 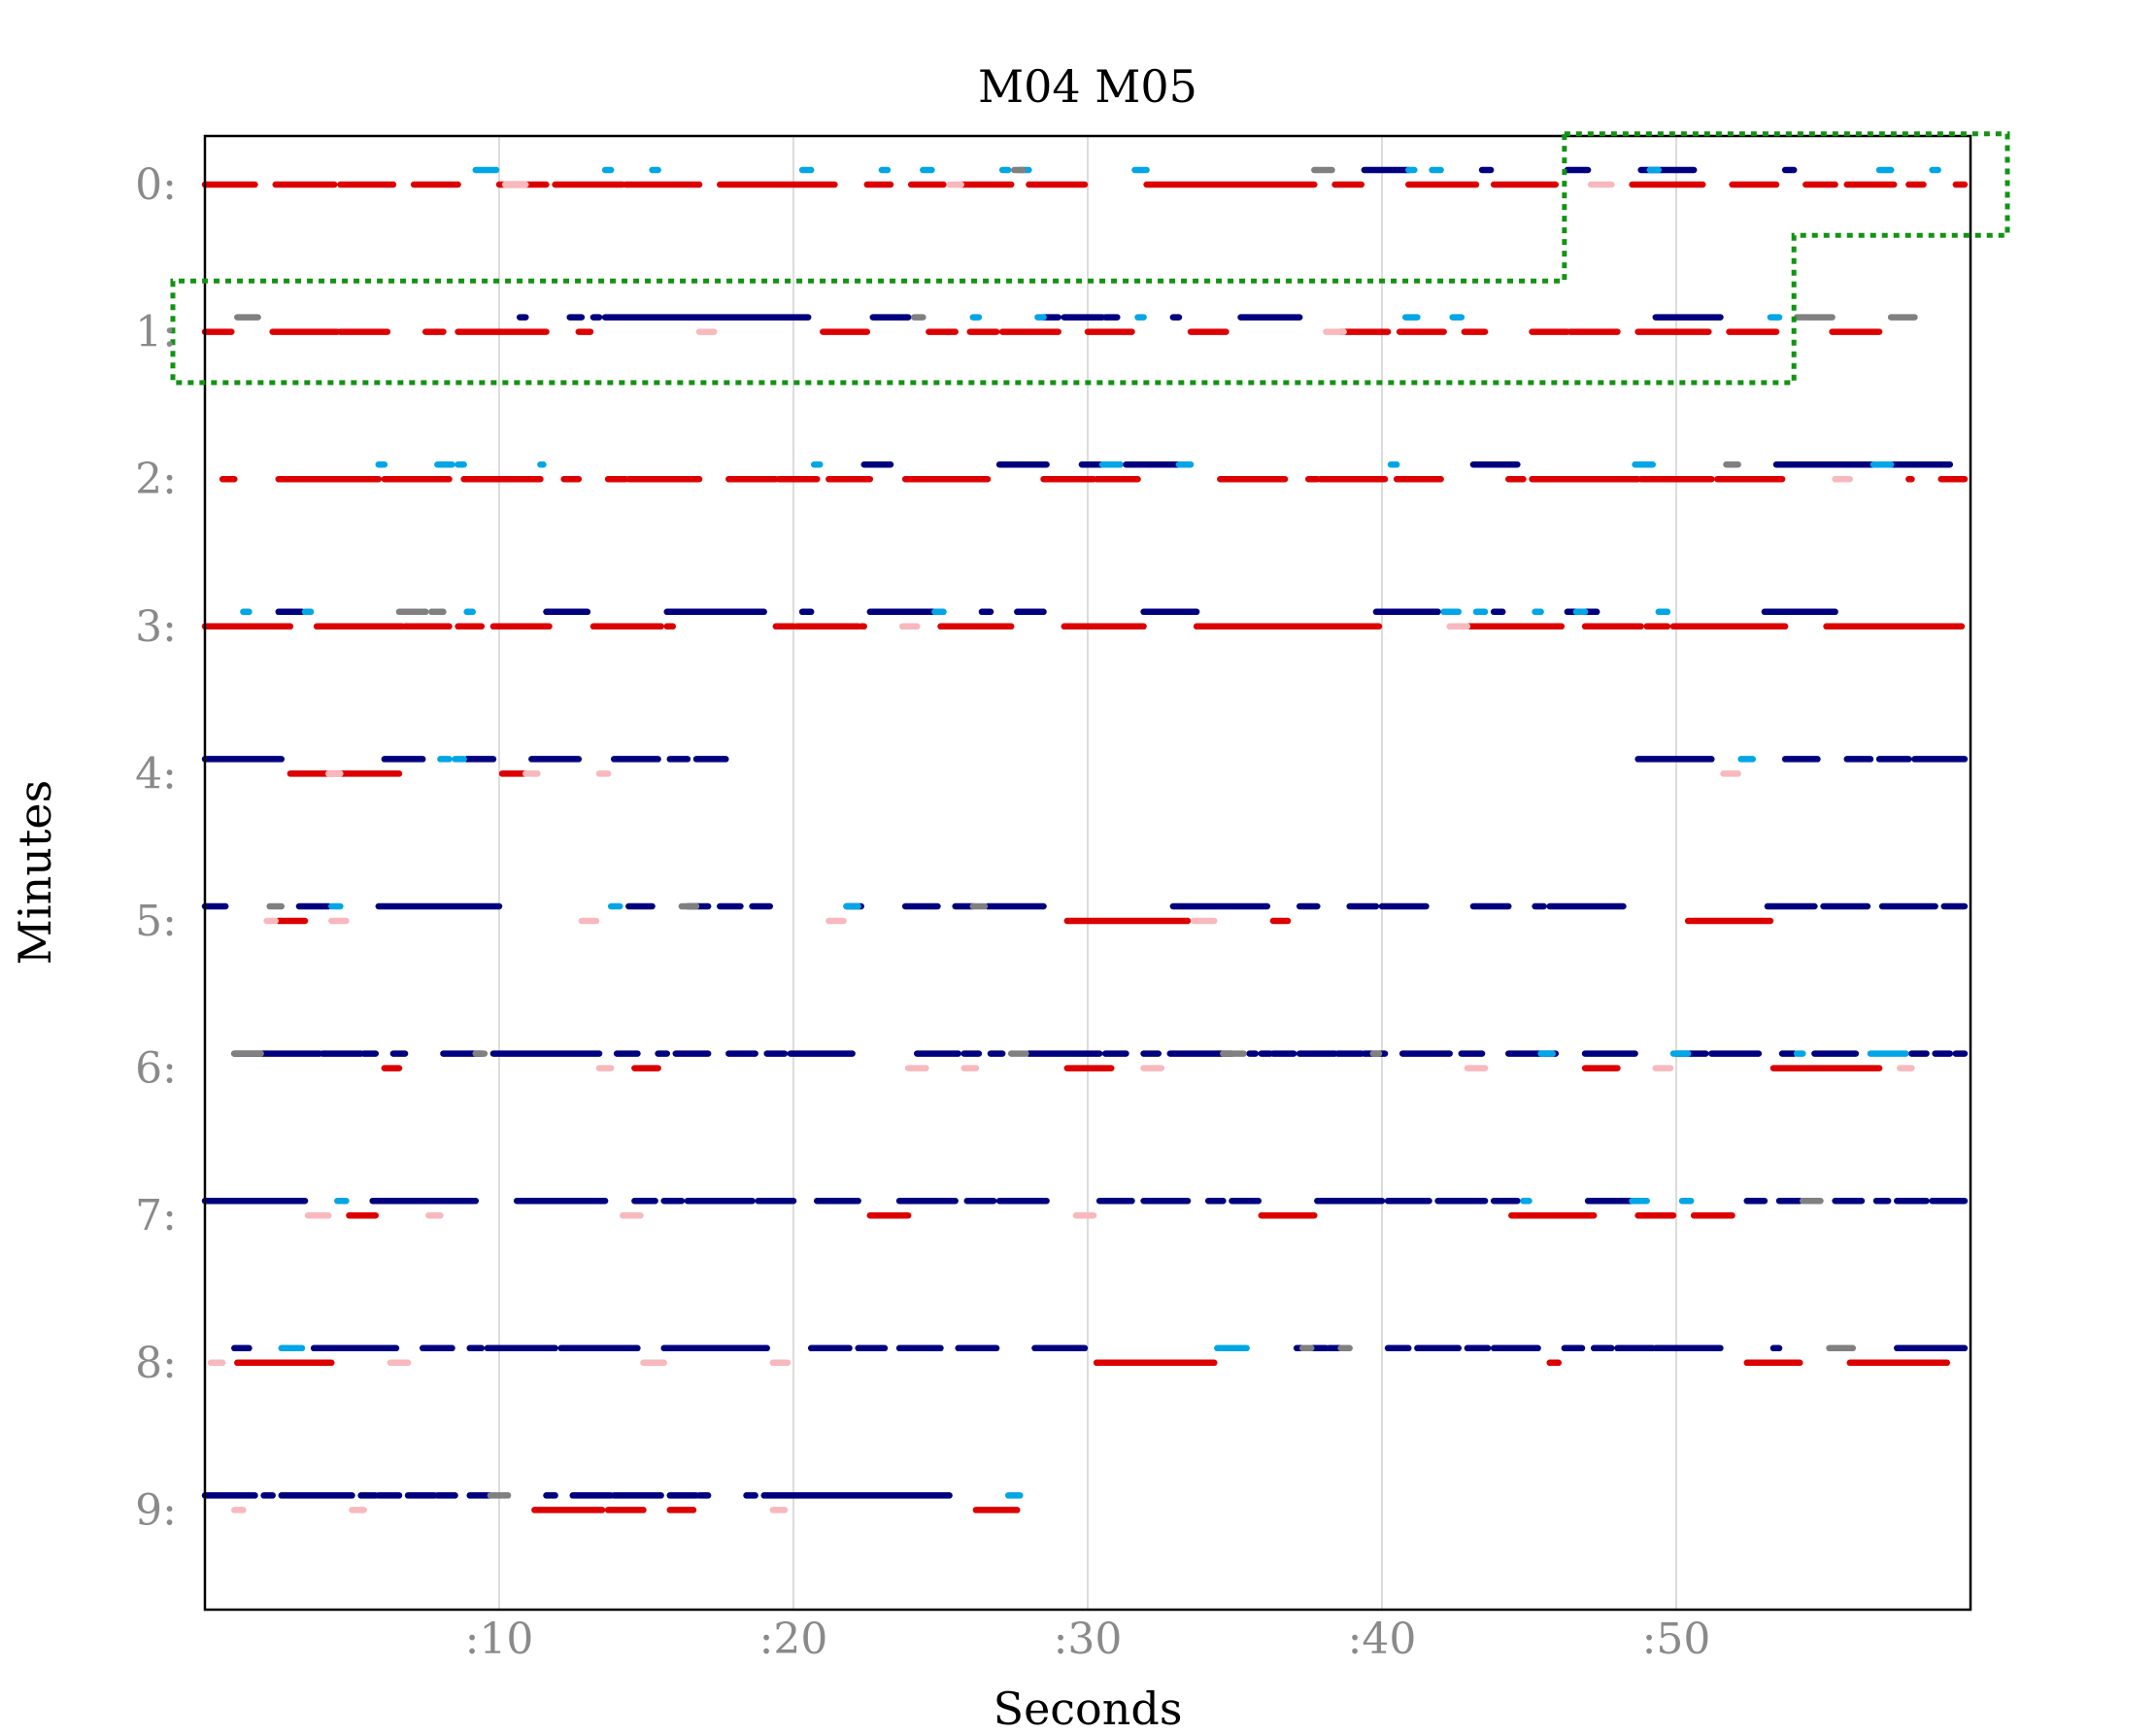 What do you see at coordinates (156, 185) in the screenshot?
I see `y-tick-label: 0:` at bounding box center [156, 185].